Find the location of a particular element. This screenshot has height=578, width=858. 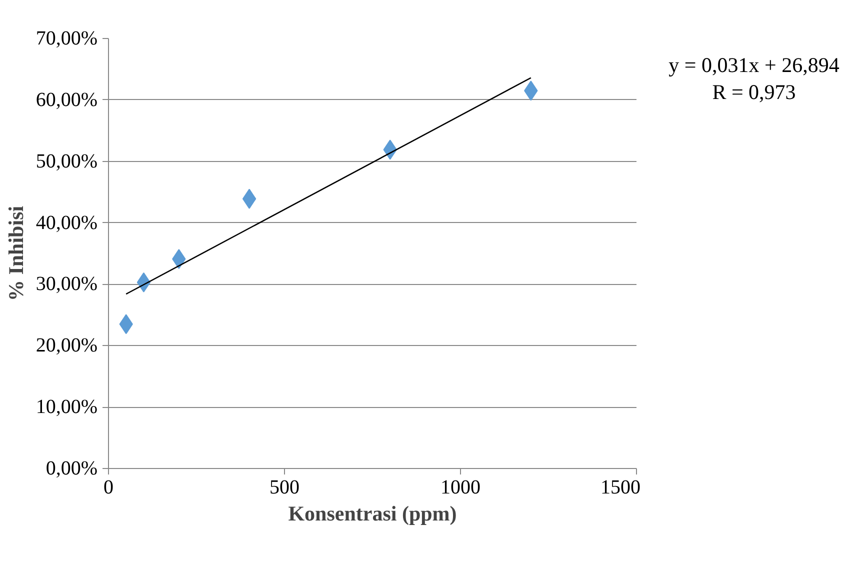

y-tick-label: 60,00% is located at coordinates (67, 99).